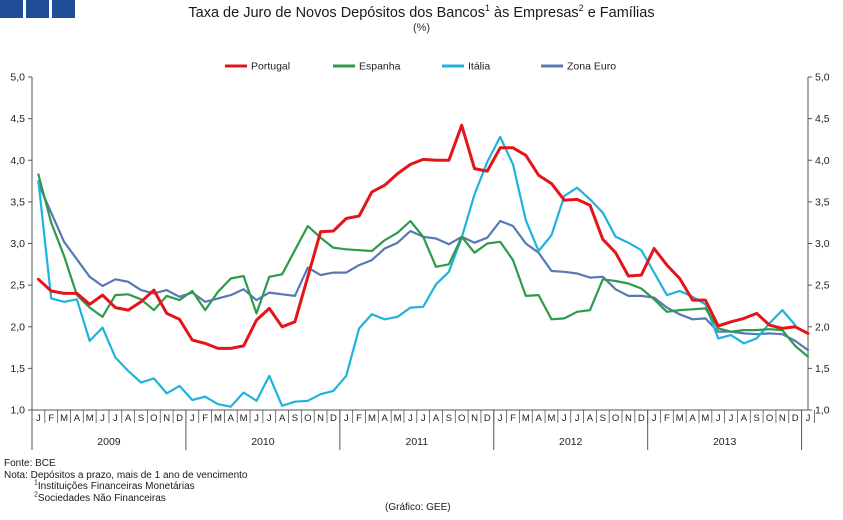 The width and height of the screenshot is (843, 520). What do you see at coordinates (17, 369) in the screenshot?
I see `y-tick-label-left: 1,5` at bounding box center [17, 369].